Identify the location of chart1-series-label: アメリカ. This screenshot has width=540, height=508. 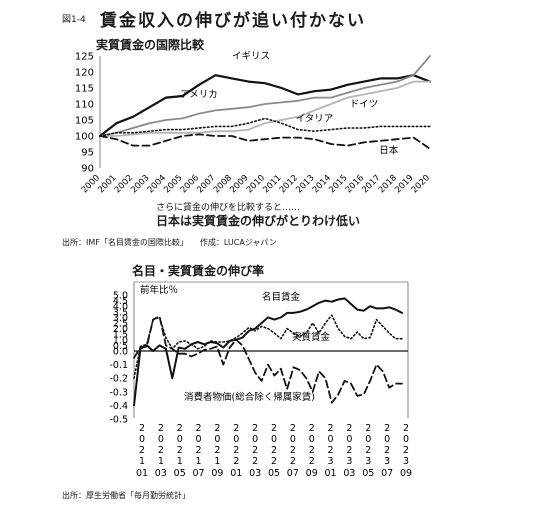
(199, 95).